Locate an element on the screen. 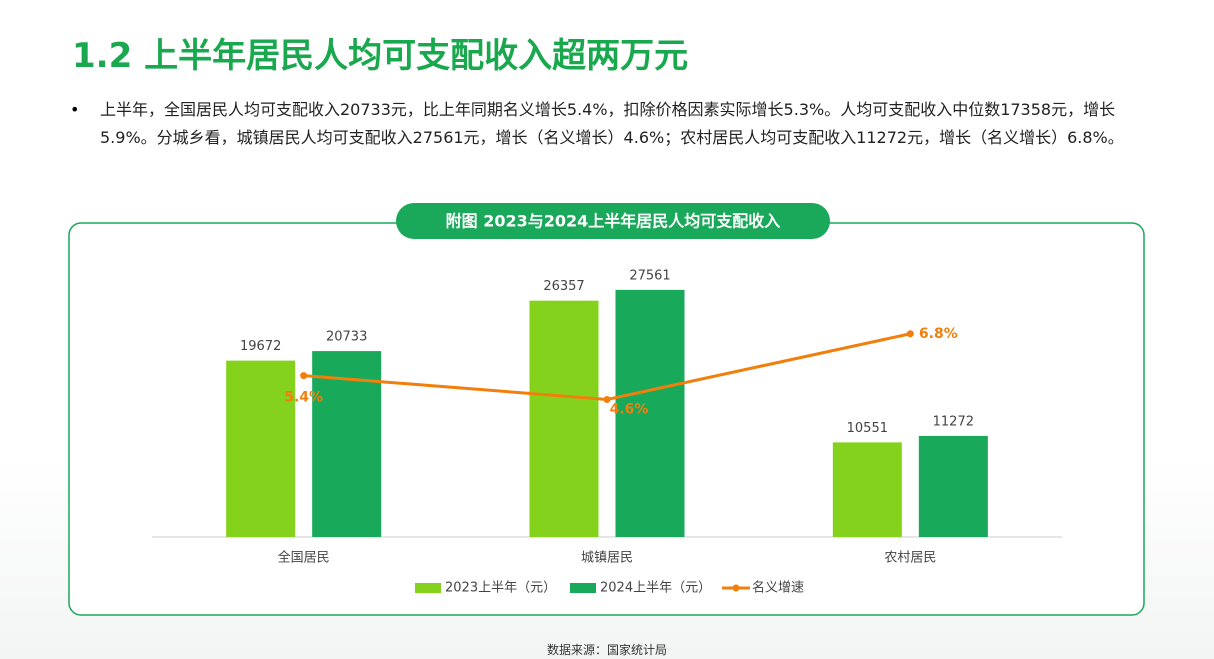 The height and width of the screenshot is (659, 1214). legend-label: 名义增速 is located at coordinates (778, 588).